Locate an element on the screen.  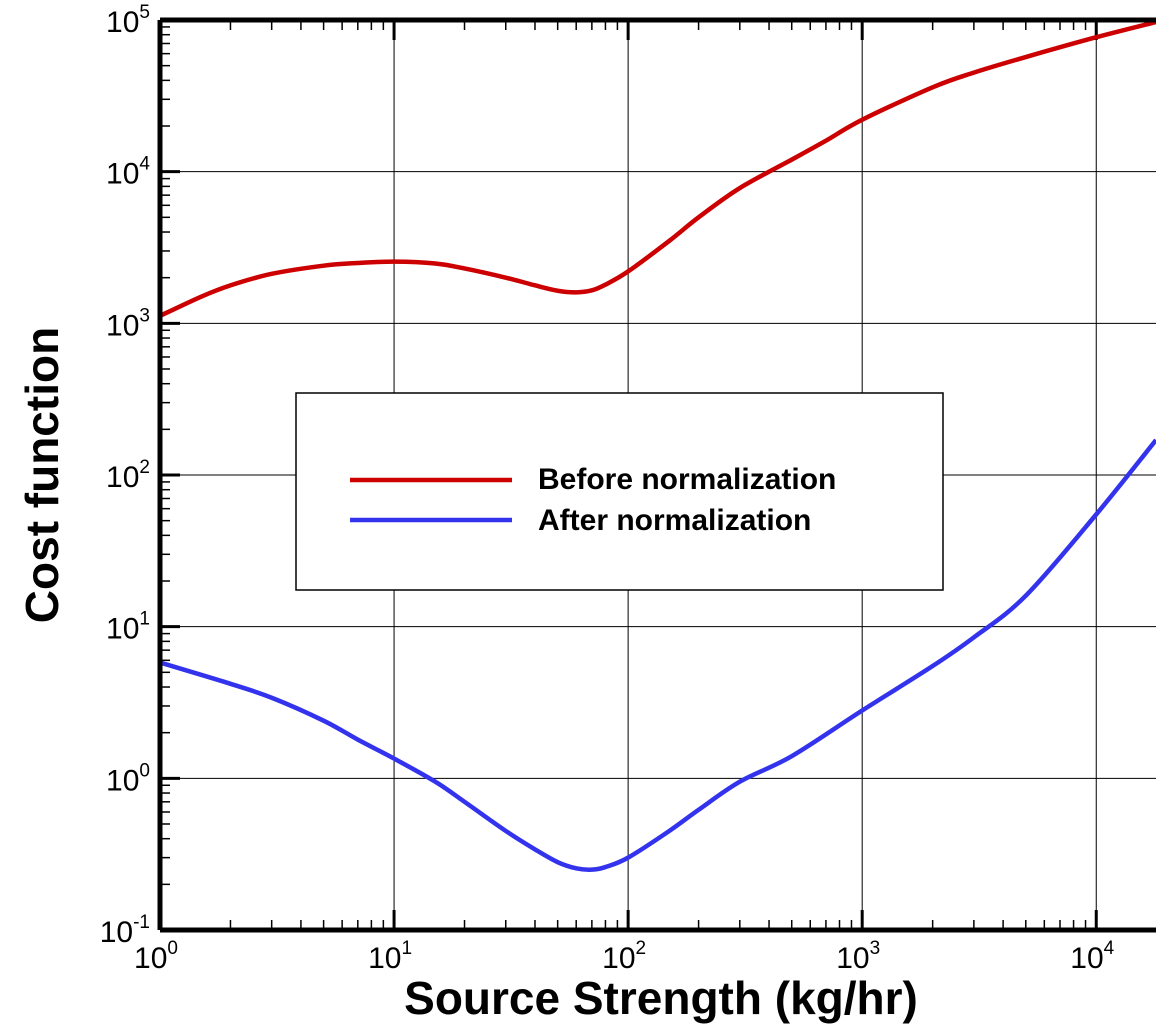
y-tick-label: 10⁵ is located at coordinates (128, 20).